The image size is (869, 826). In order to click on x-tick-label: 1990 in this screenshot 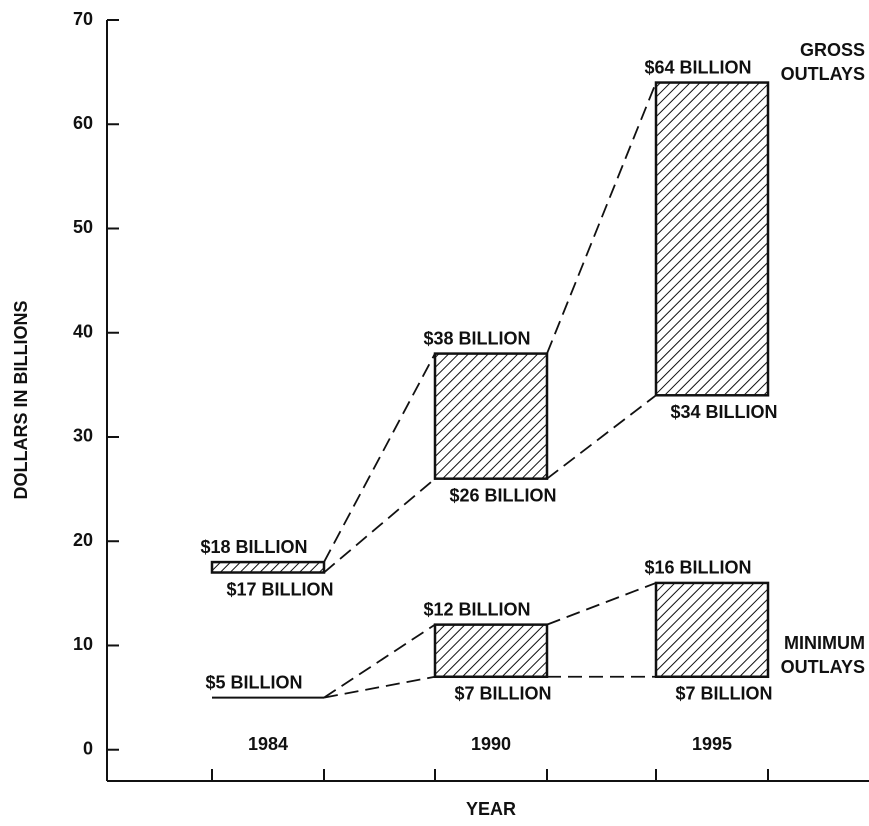, I will do `click(491, 744)`.